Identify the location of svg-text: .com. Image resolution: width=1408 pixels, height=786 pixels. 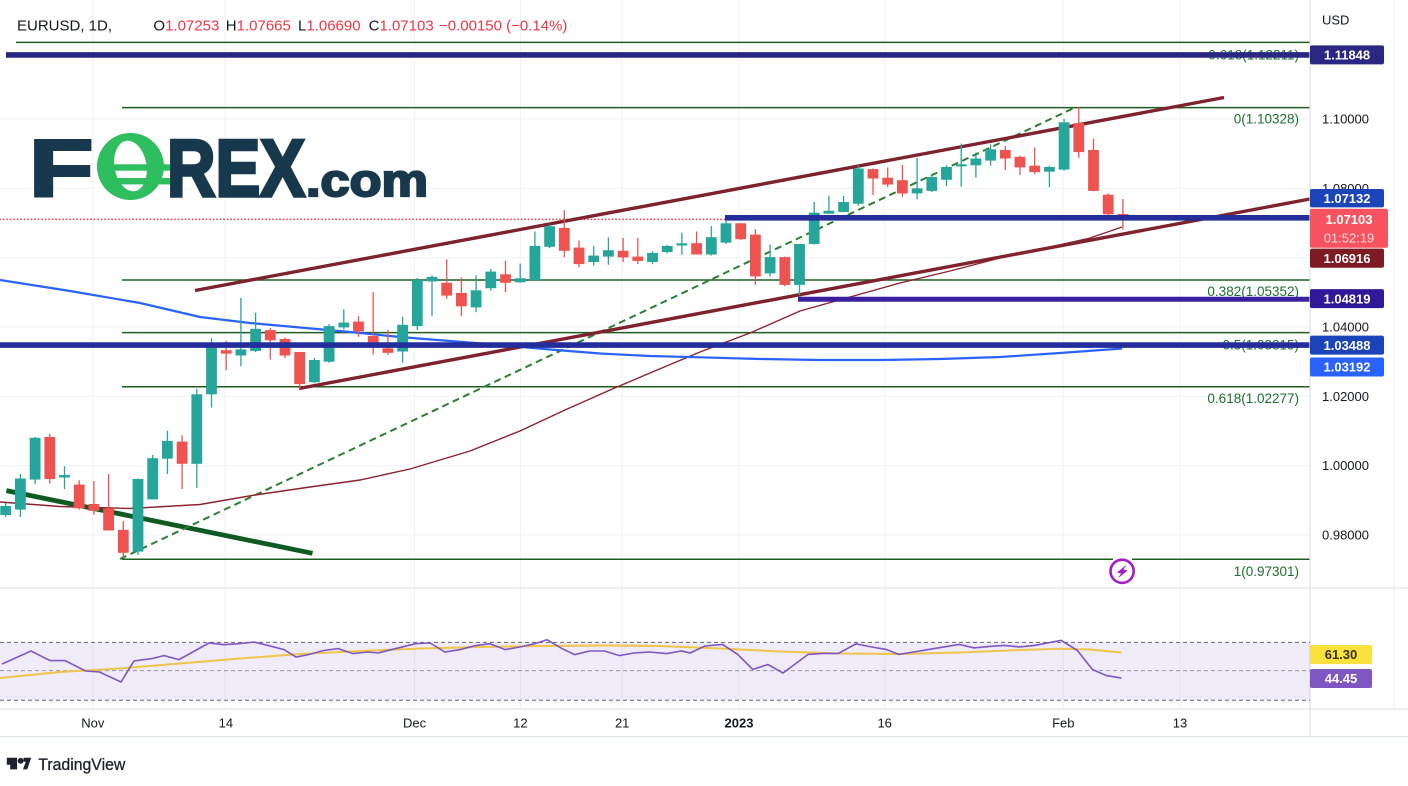
(367, 180).